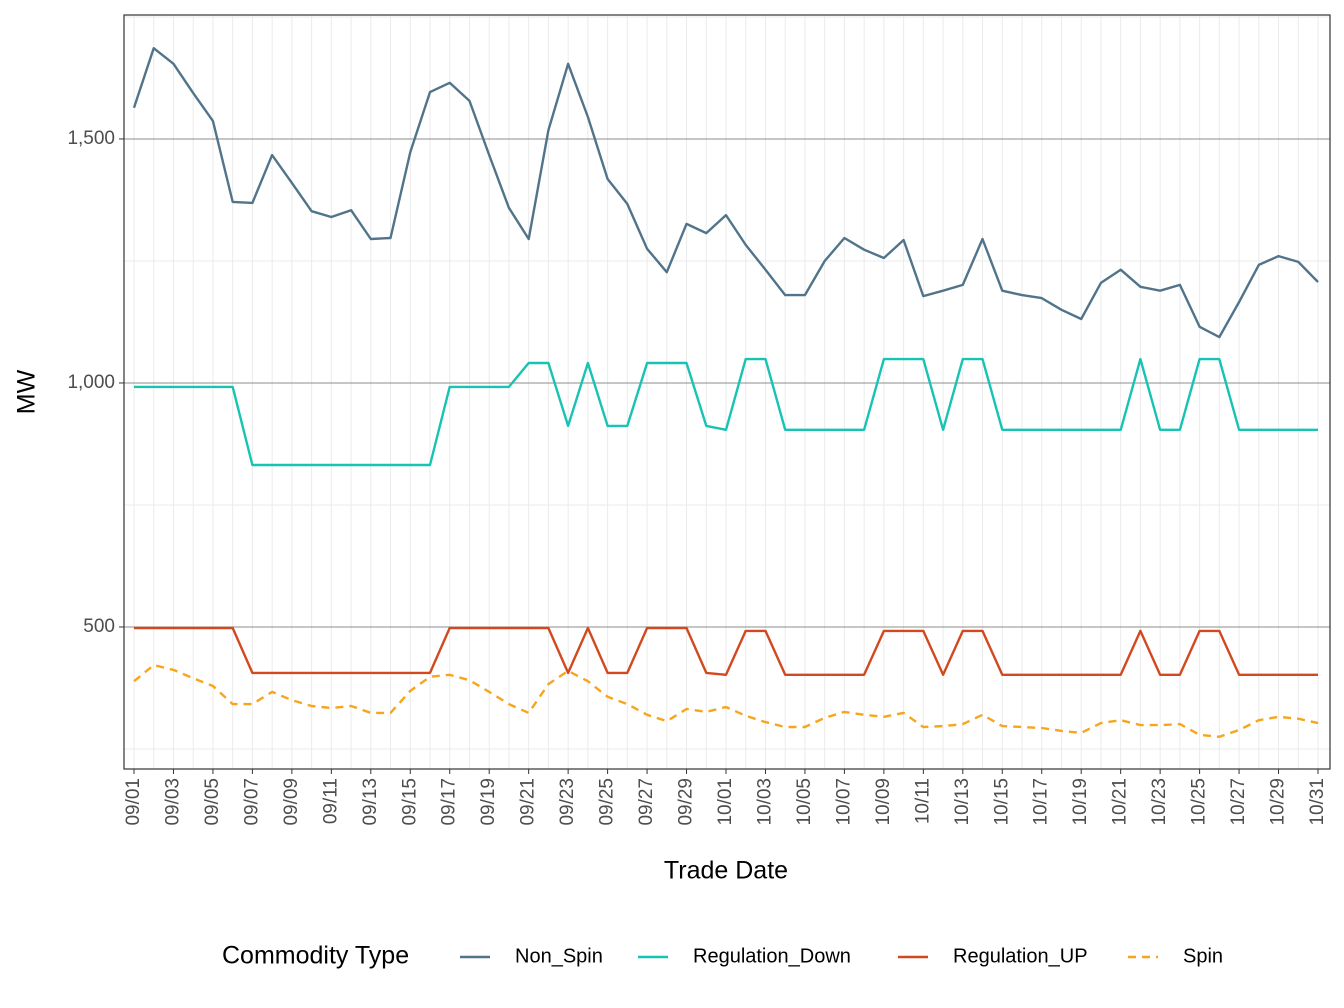 Image resolution: width=1344 pixels, height=1008 pixels. I want to click on x-tick-label: 09/01, so click(133, 802).